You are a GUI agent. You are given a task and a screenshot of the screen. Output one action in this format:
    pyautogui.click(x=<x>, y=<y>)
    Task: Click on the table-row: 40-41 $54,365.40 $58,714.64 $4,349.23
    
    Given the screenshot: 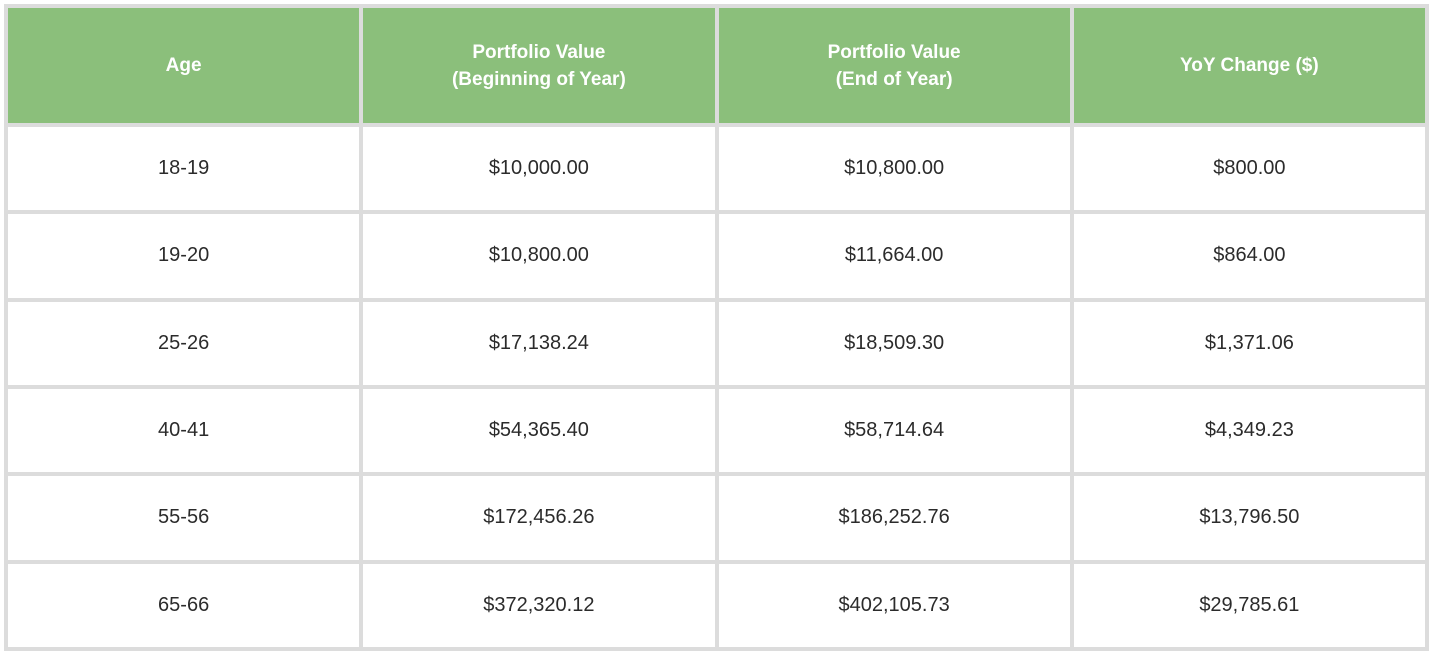 What is the action you would take?
    pyautogui.click(x=716, y=430)
    